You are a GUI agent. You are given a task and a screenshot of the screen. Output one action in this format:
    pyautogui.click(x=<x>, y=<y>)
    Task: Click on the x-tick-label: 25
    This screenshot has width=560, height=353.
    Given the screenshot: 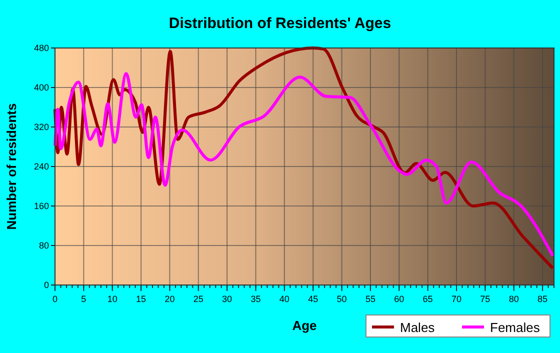 What is the action you would take?
    pyautogui.click(x=198, y=299)
    